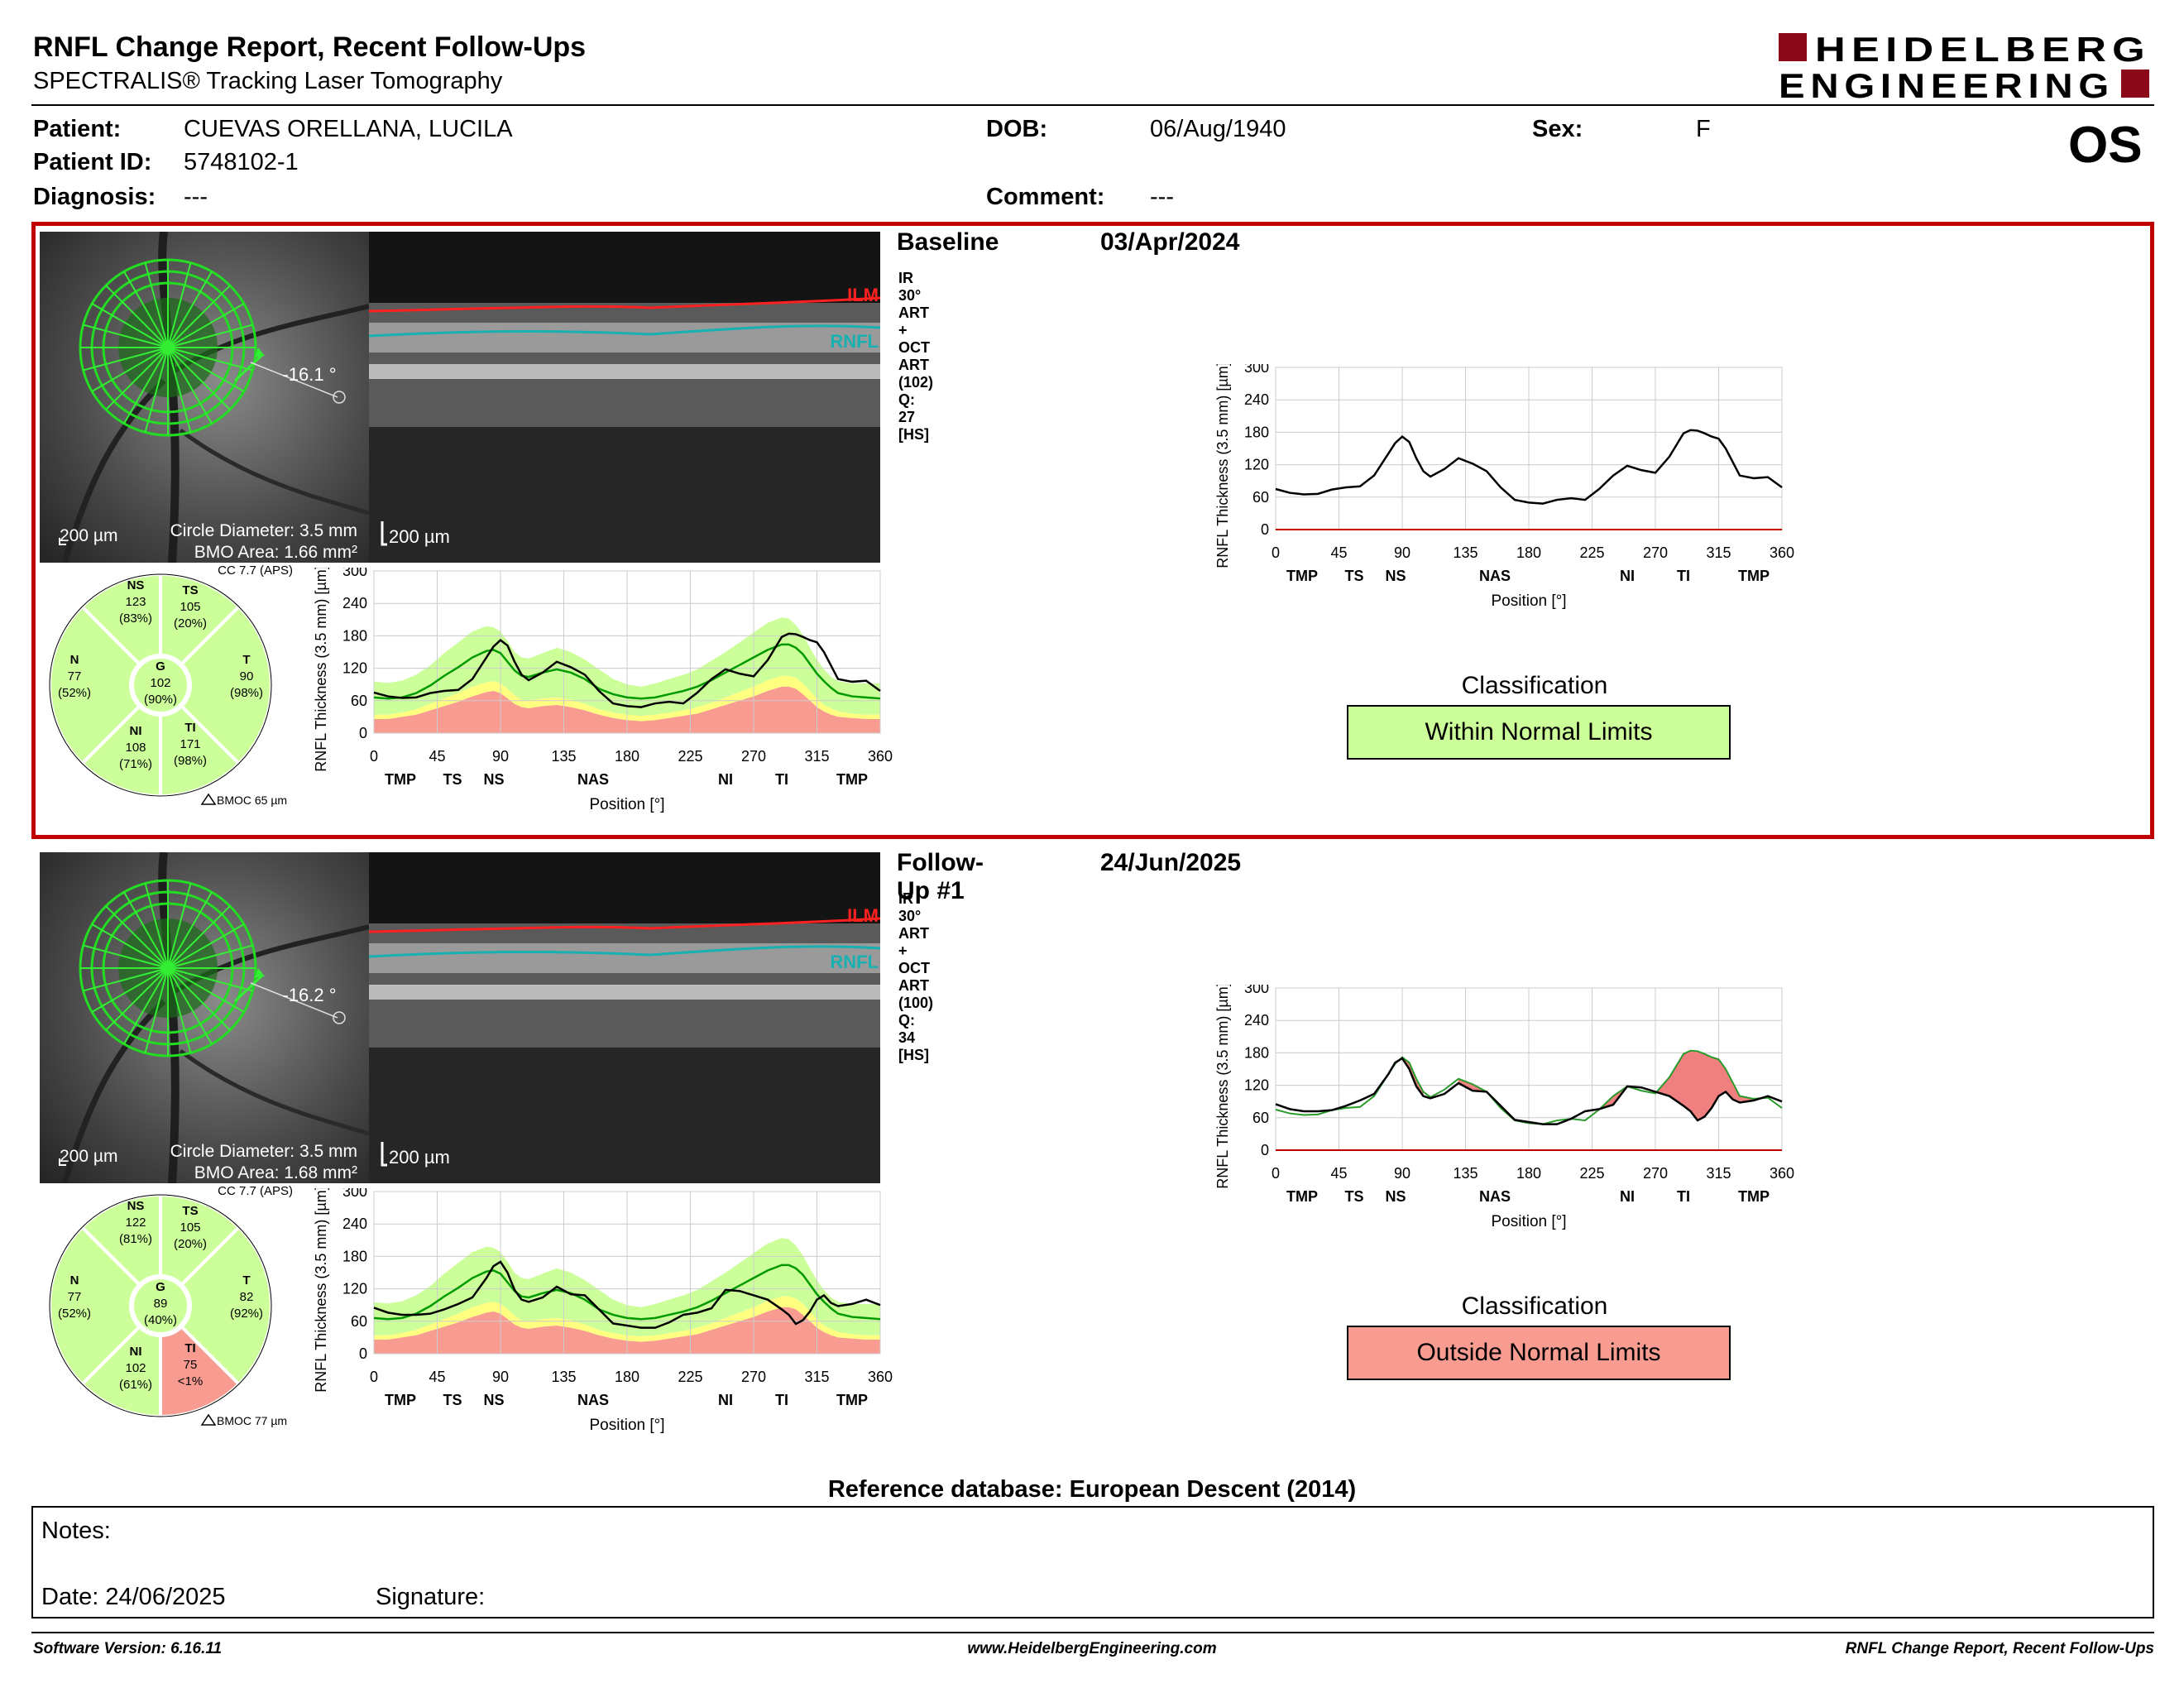 This screenshot has width=2184, height=1688. I want to click on sector-g-value: 102, so click(160, 683).